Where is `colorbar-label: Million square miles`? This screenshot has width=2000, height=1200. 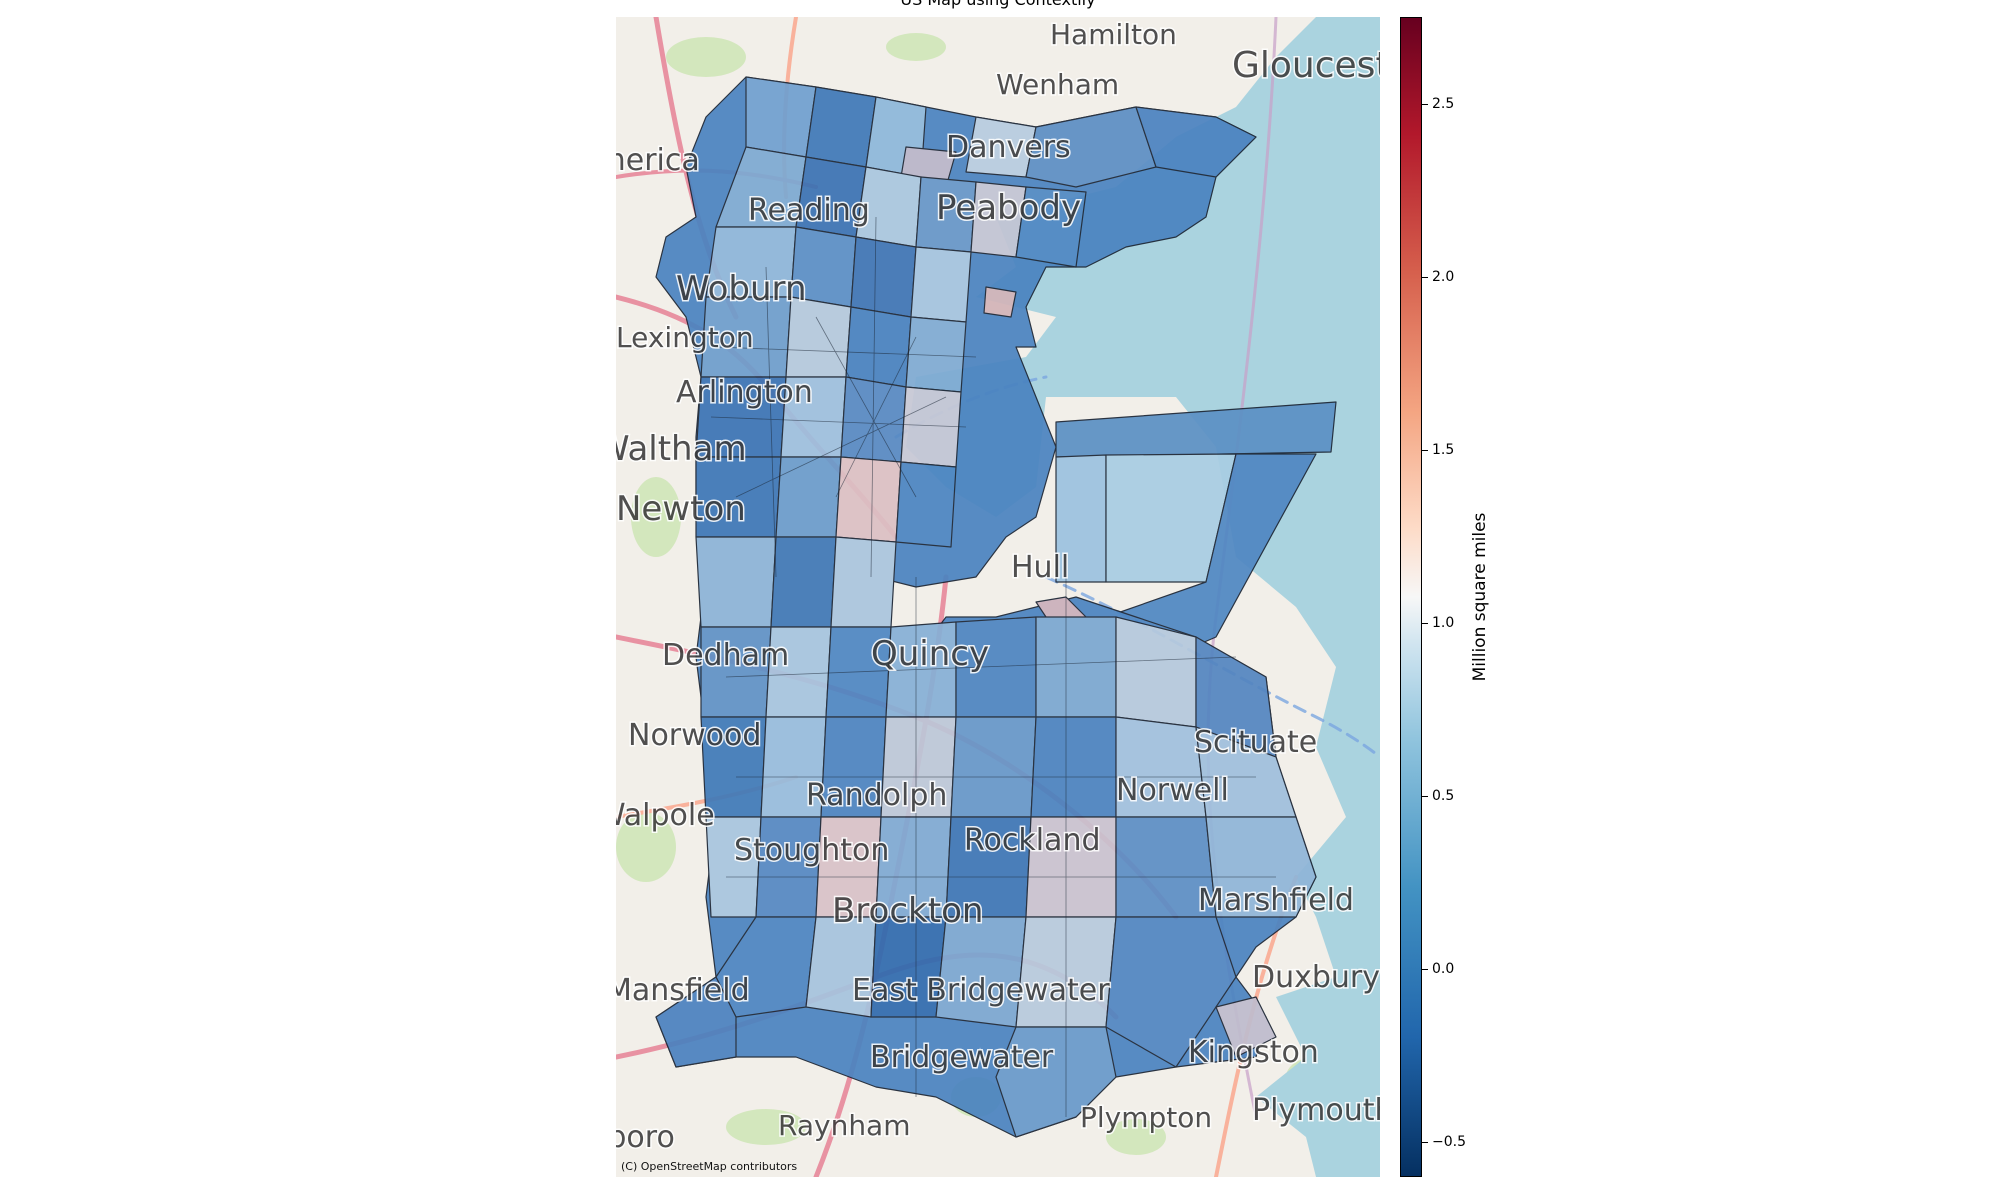 colorbar-label: Million square miles is located at coordinates (1480, 597).